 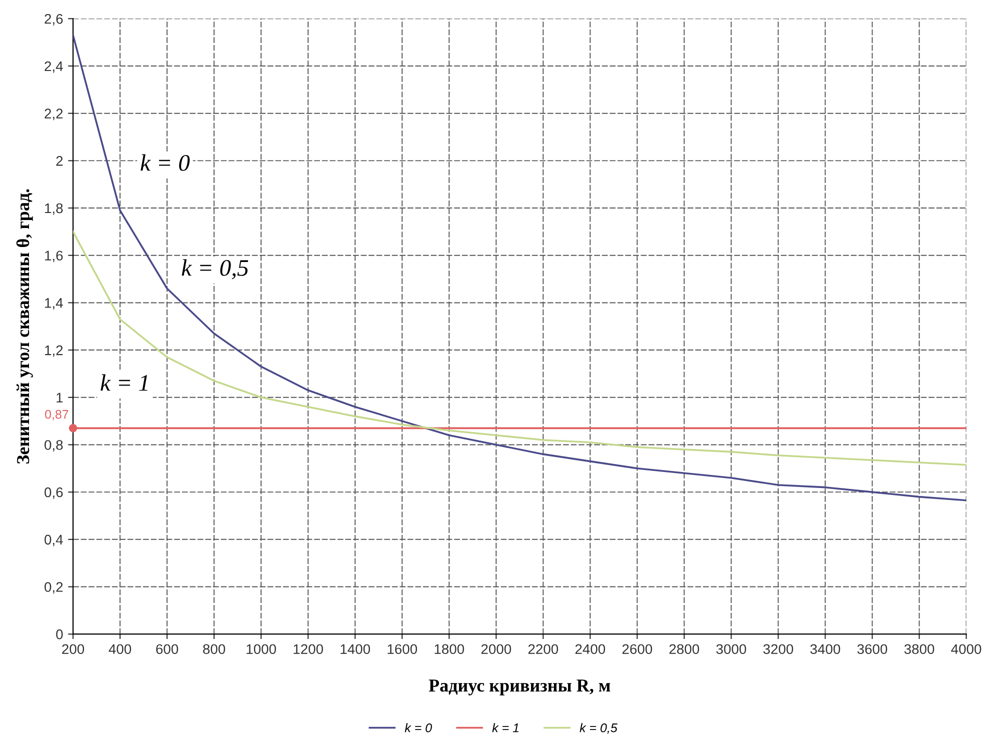 What do you see at coordinates (53, 588) in the screenshot?
I see `y-tick-label: 0,2` at bounding box center [53, 588].